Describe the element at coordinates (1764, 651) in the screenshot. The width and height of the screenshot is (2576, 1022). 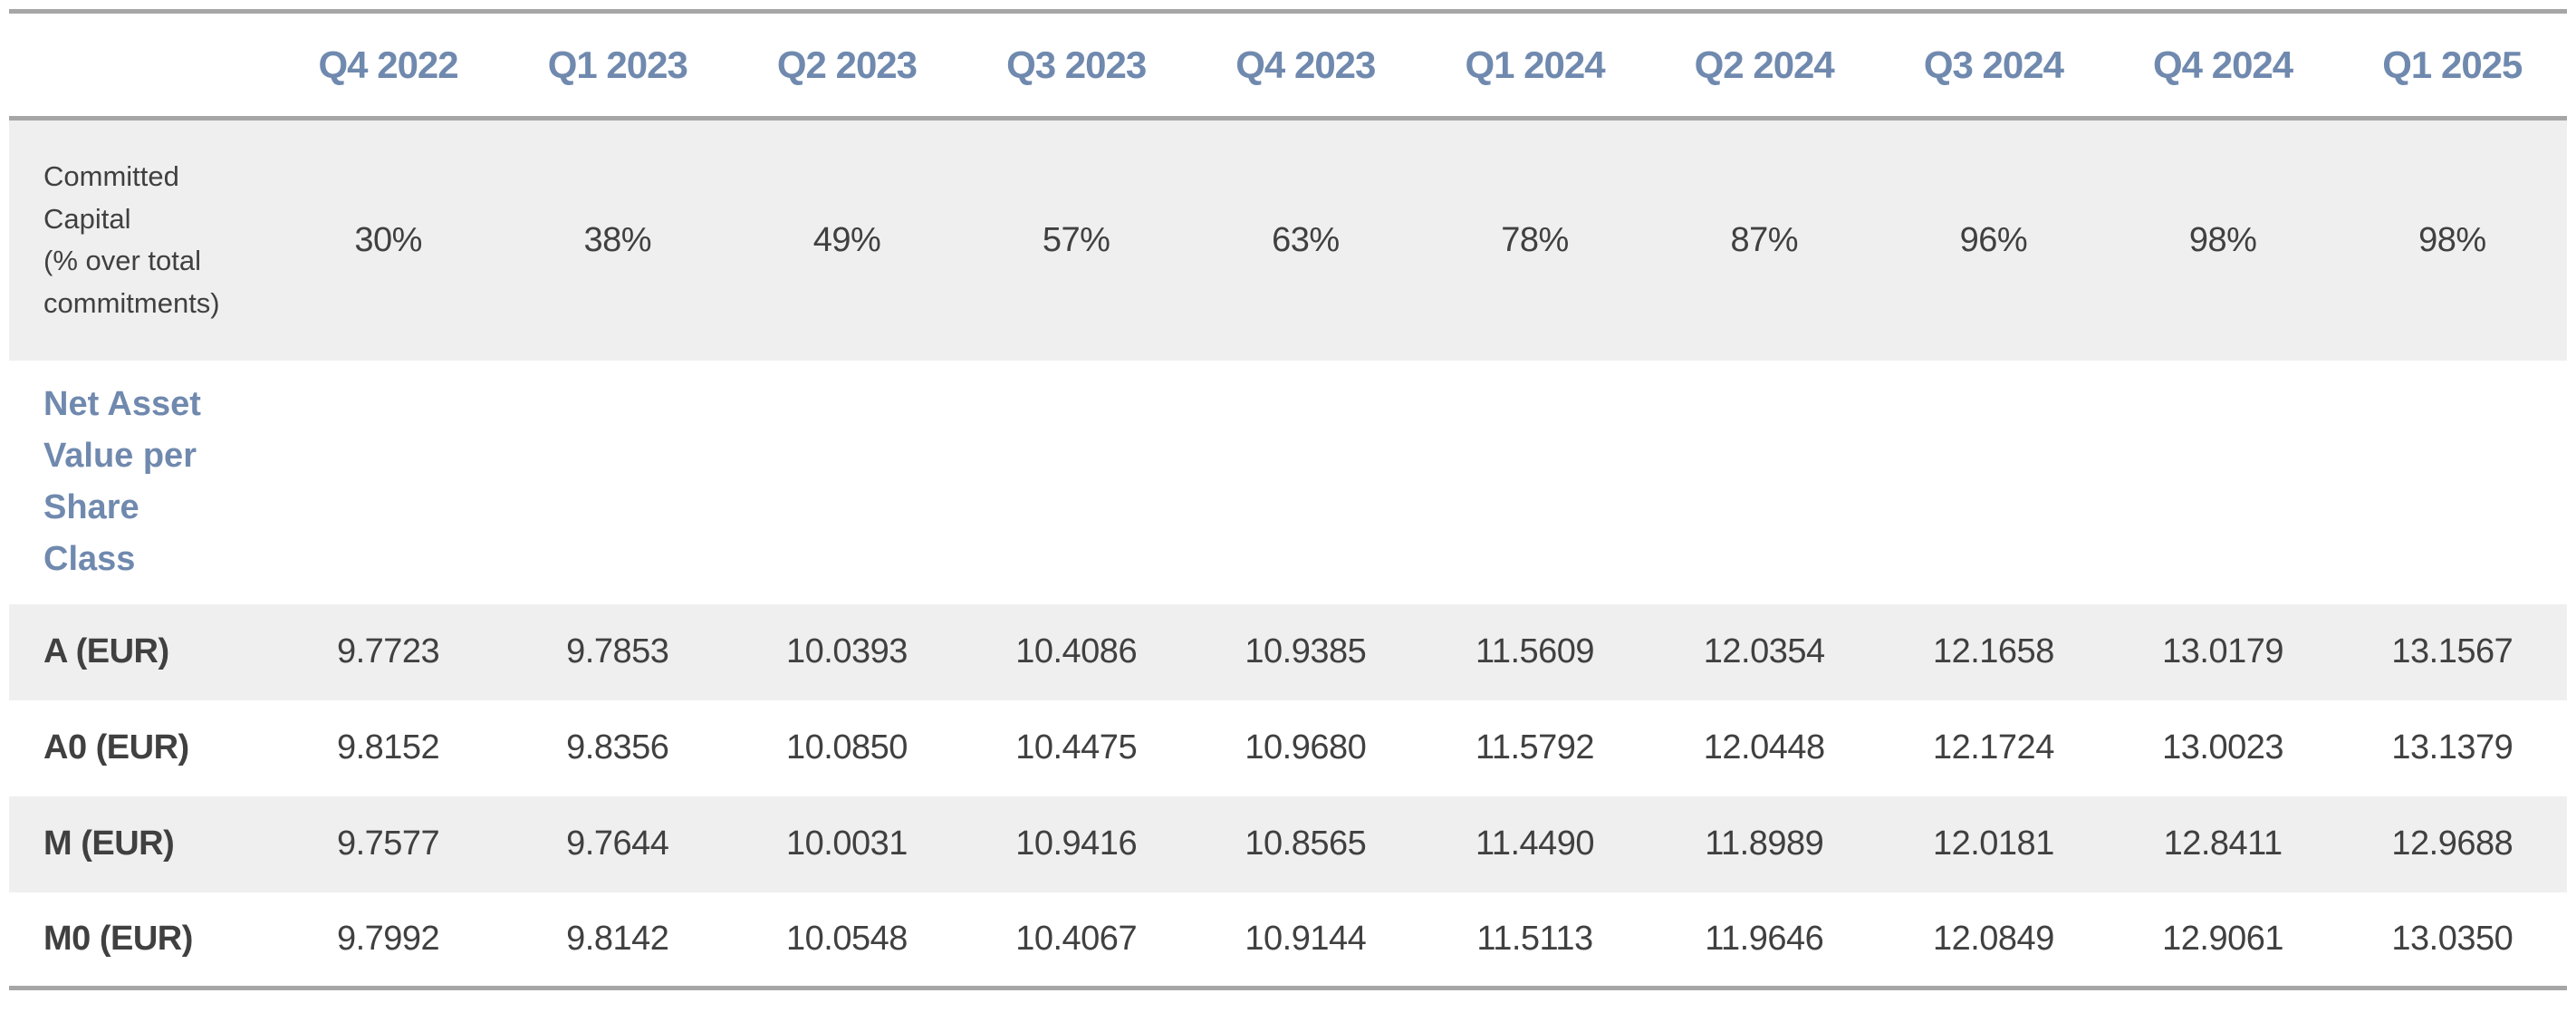
I see `nav-value: 12.0354` at that location.